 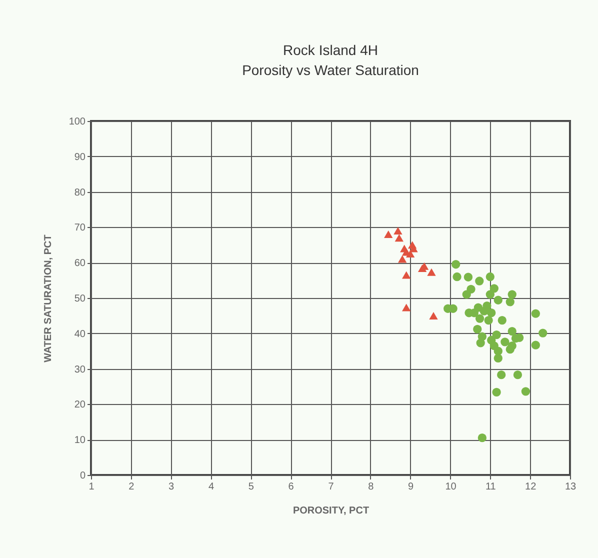 What do you see at coordinates (211, 487) in the screenshot?
I see `x-tick-label: 4` at bounding box center [211, 487].